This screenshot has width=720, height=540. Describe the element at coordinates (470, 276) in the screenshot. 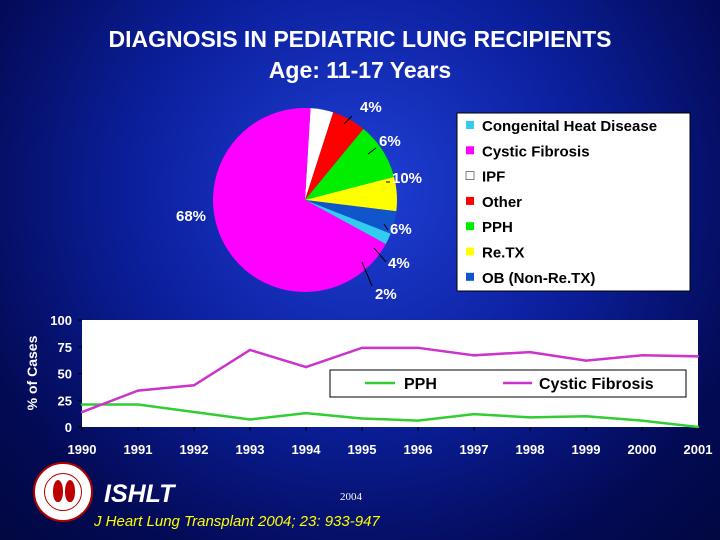

I see `legend-swatch-ob-non-re-tx` at that location.